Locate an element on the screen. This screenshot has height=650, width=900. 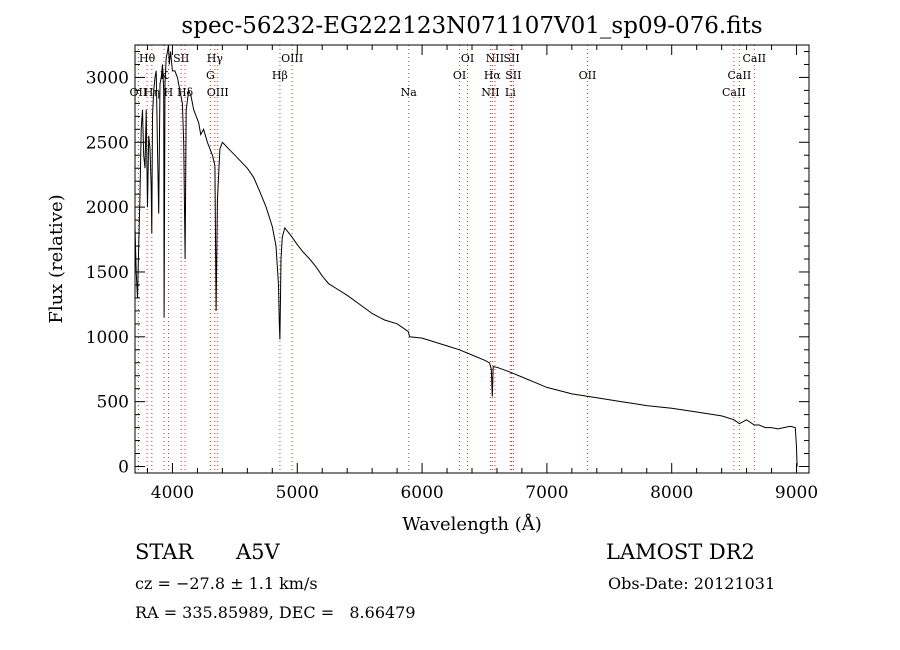
y-tick-label: 1500 is located at coordinates (107, 273).